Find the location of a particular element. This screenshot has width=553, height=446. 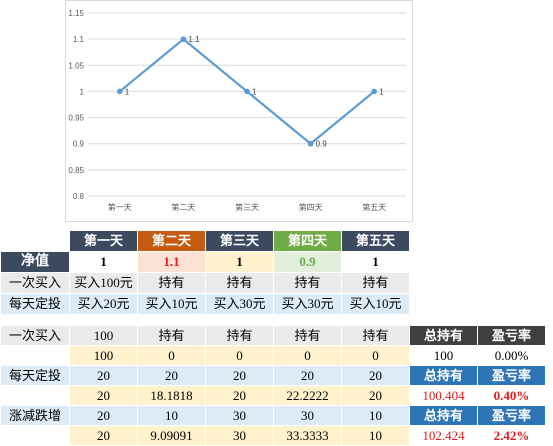

header-day3: 第三天 is located at coordinates (239, 241).